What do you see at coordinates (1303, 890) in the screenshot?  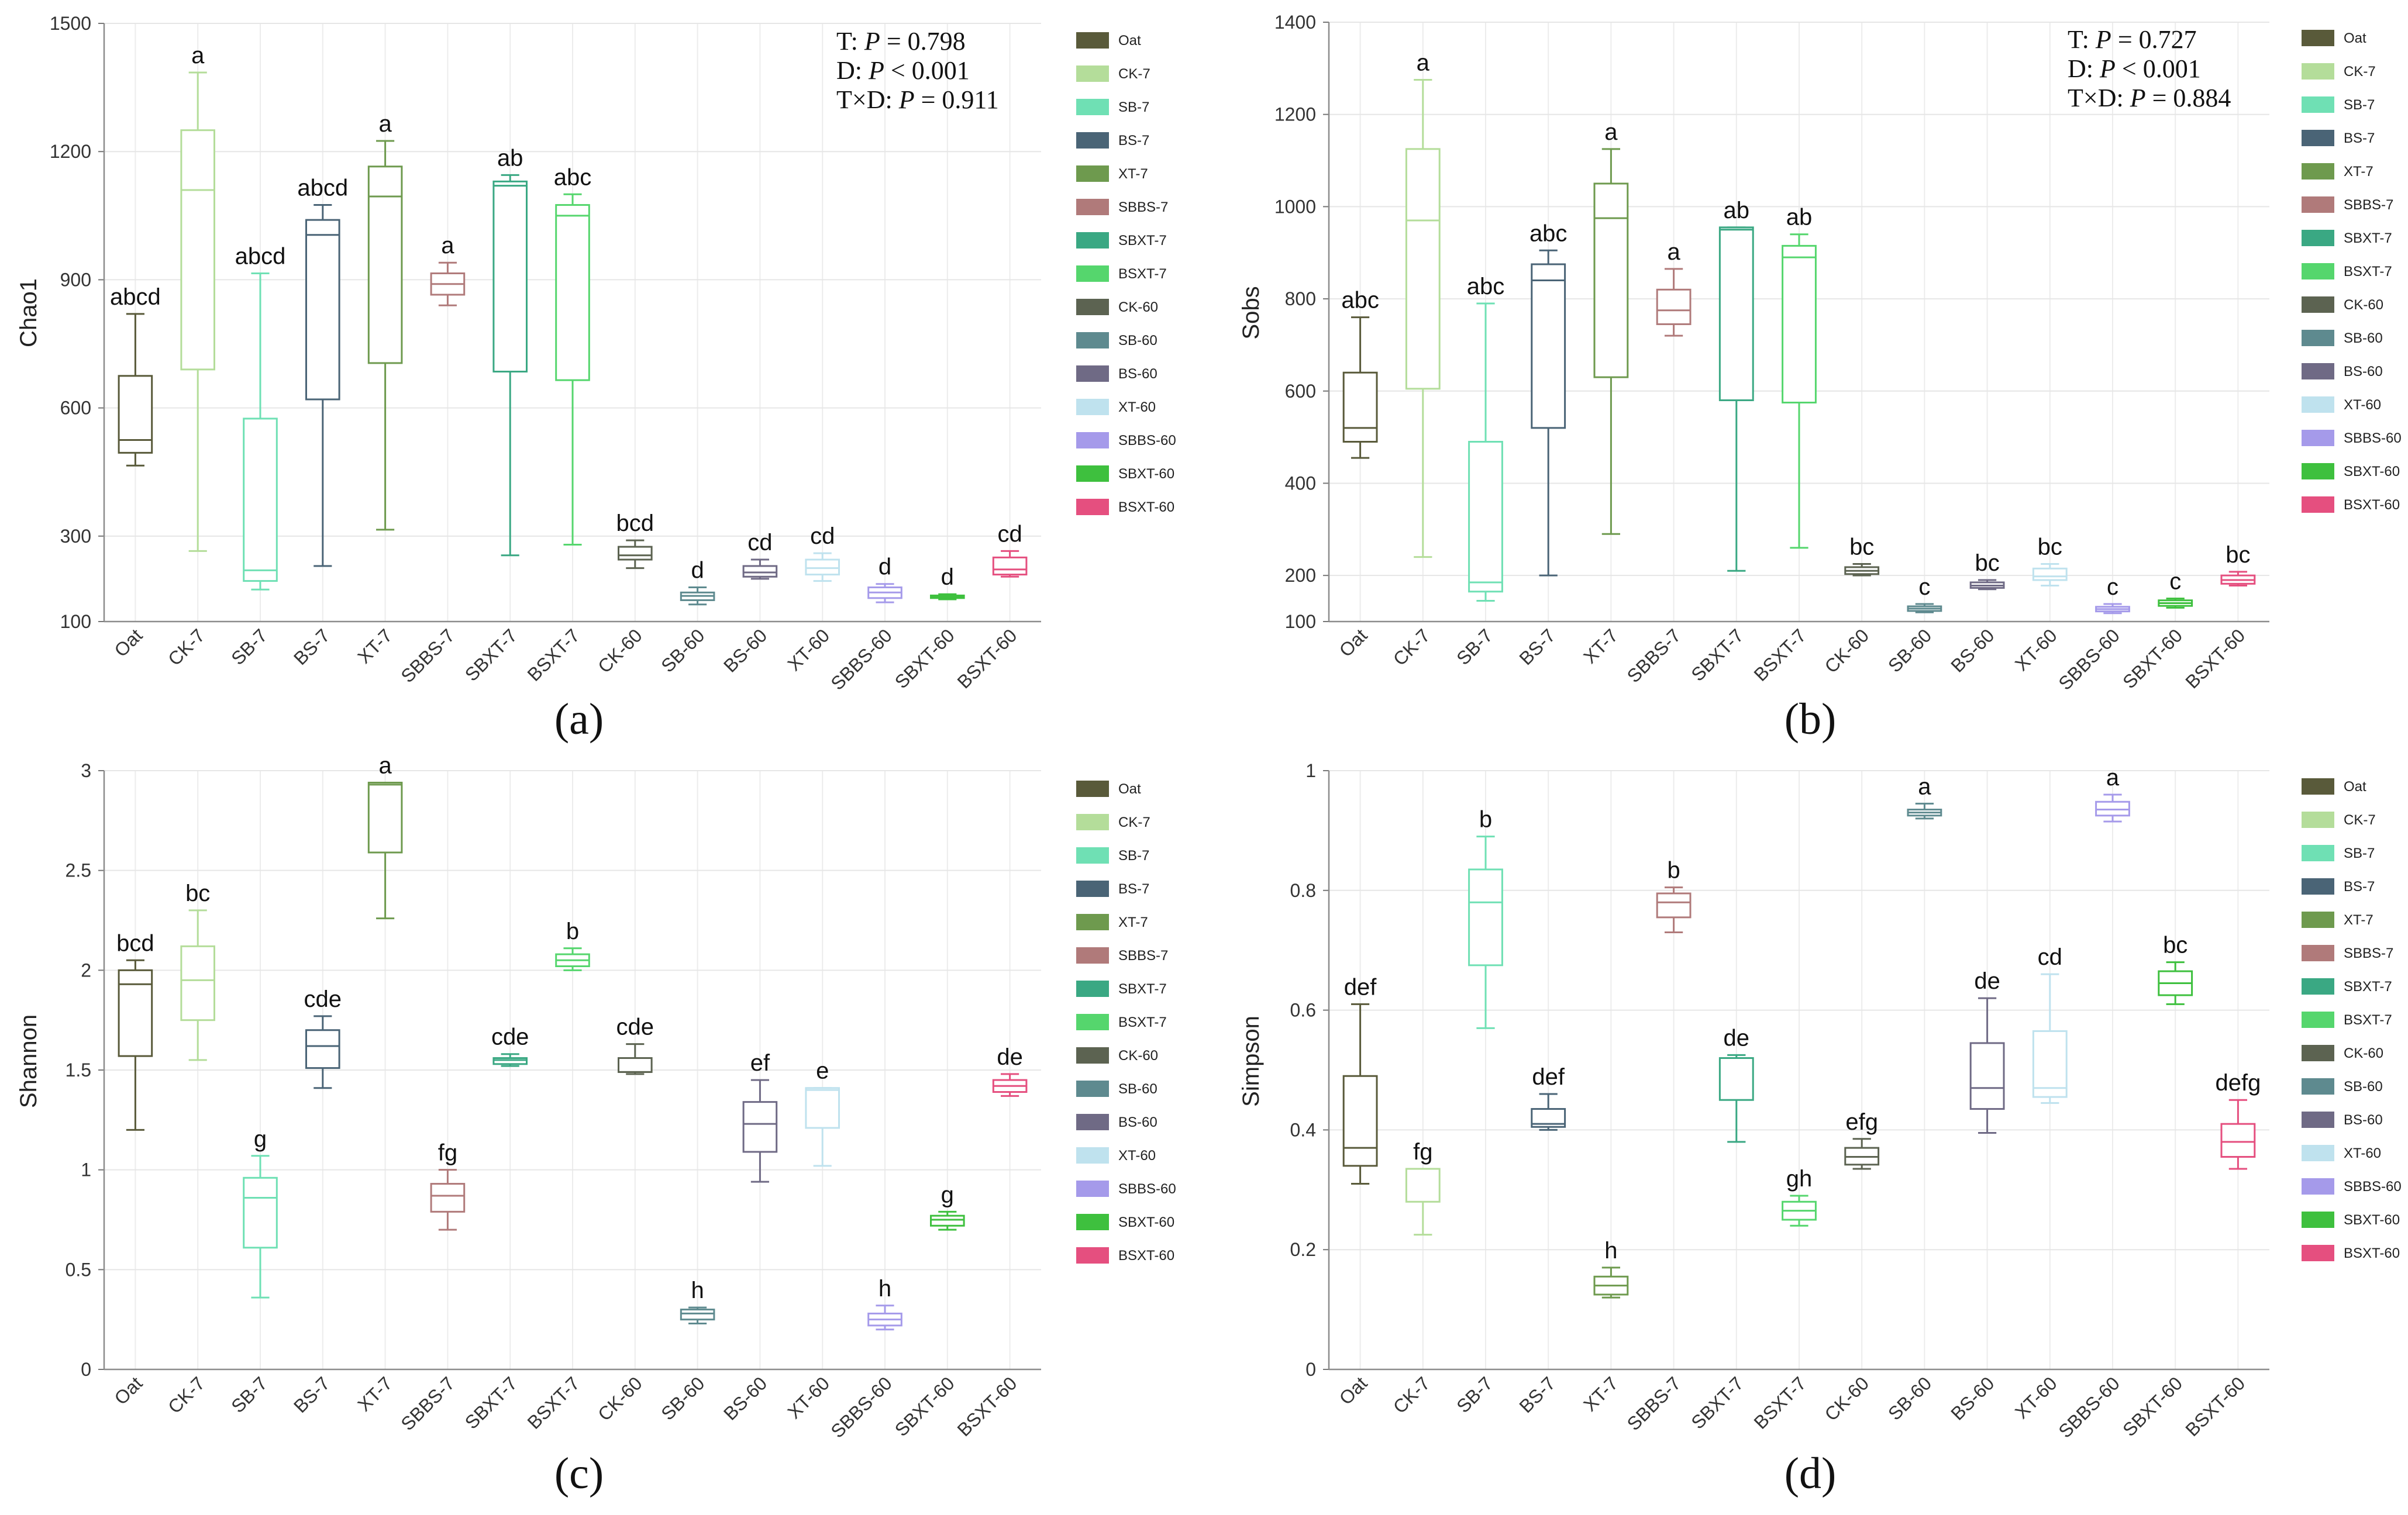 I see `y-tick-label: 0.8` at bounding box center [1303, 890].